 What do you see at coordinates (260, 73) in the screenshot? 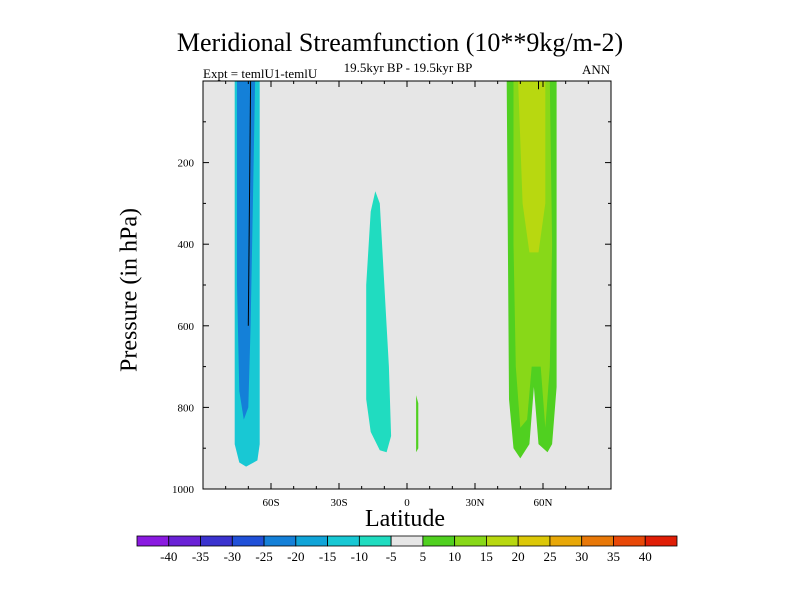
I see `experiment-label: Expt = temlU1-temlU` at bounding box center [260, 73].